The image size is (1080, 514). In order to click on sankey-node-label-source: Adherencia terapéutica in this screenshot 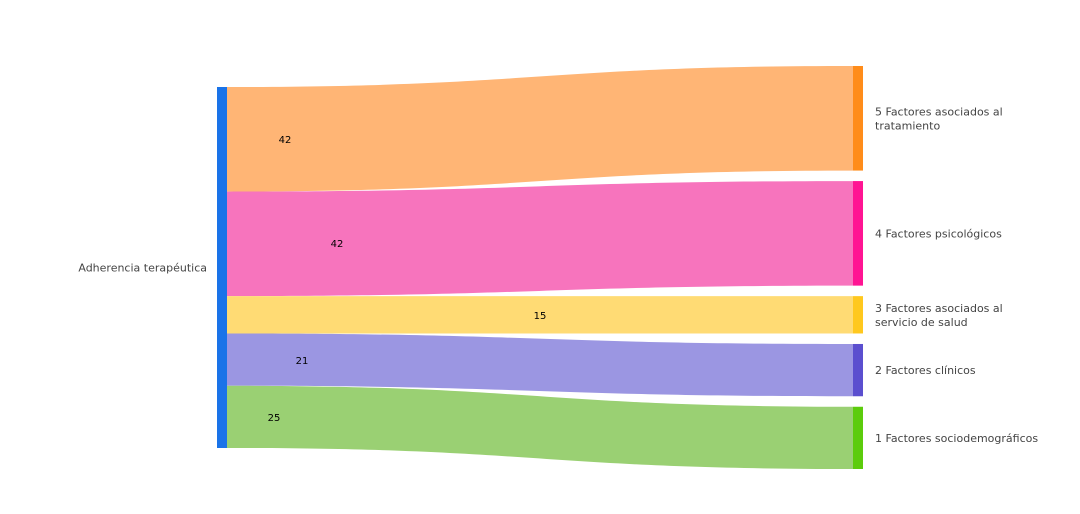, I will do `click(142, 268)`.